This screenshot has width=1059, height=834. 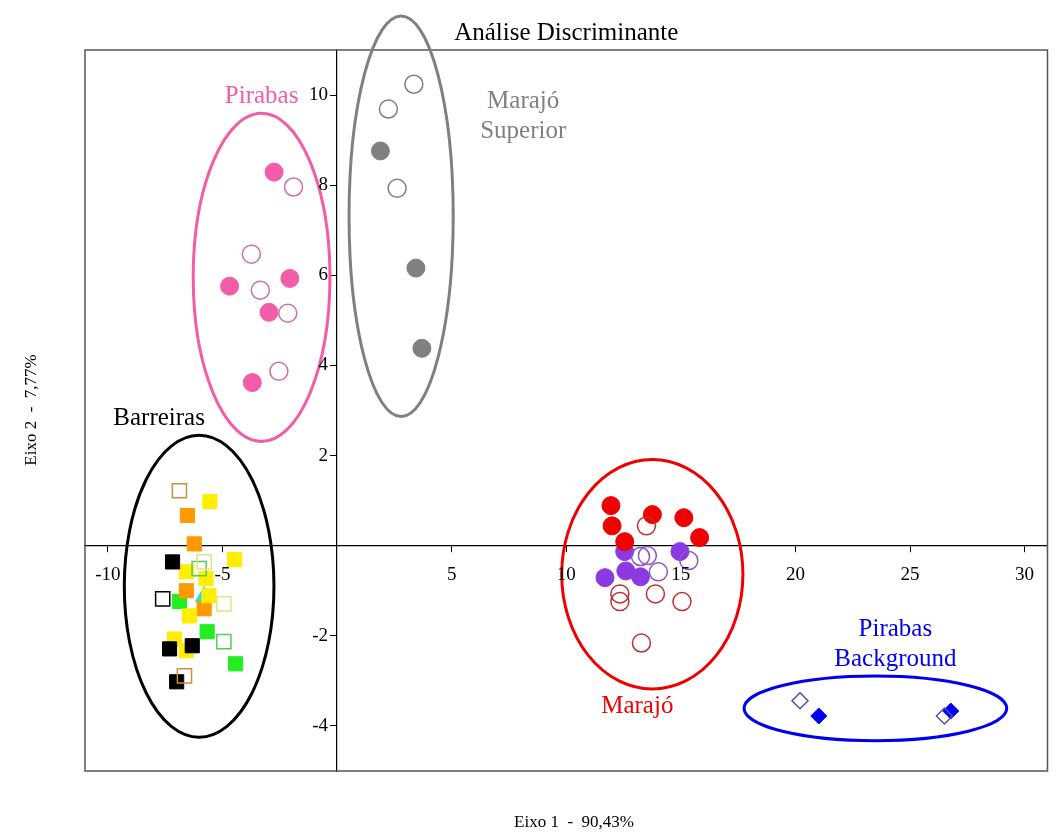 I want to click on text: Barreiras, so click(x=159, y=416).